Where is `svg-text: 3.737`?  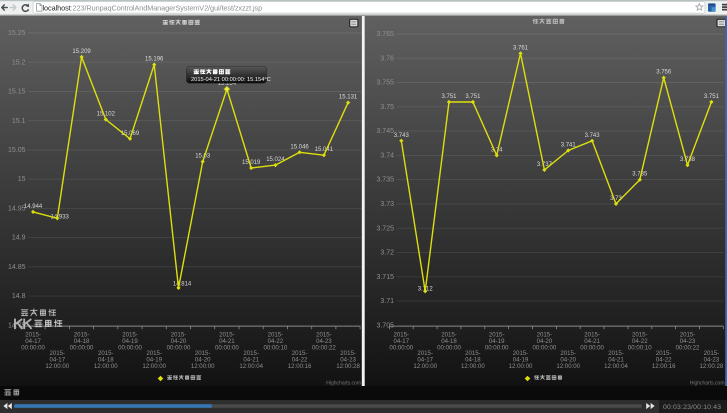
svg-text: 3.737 is located at coordinates (545, 165).